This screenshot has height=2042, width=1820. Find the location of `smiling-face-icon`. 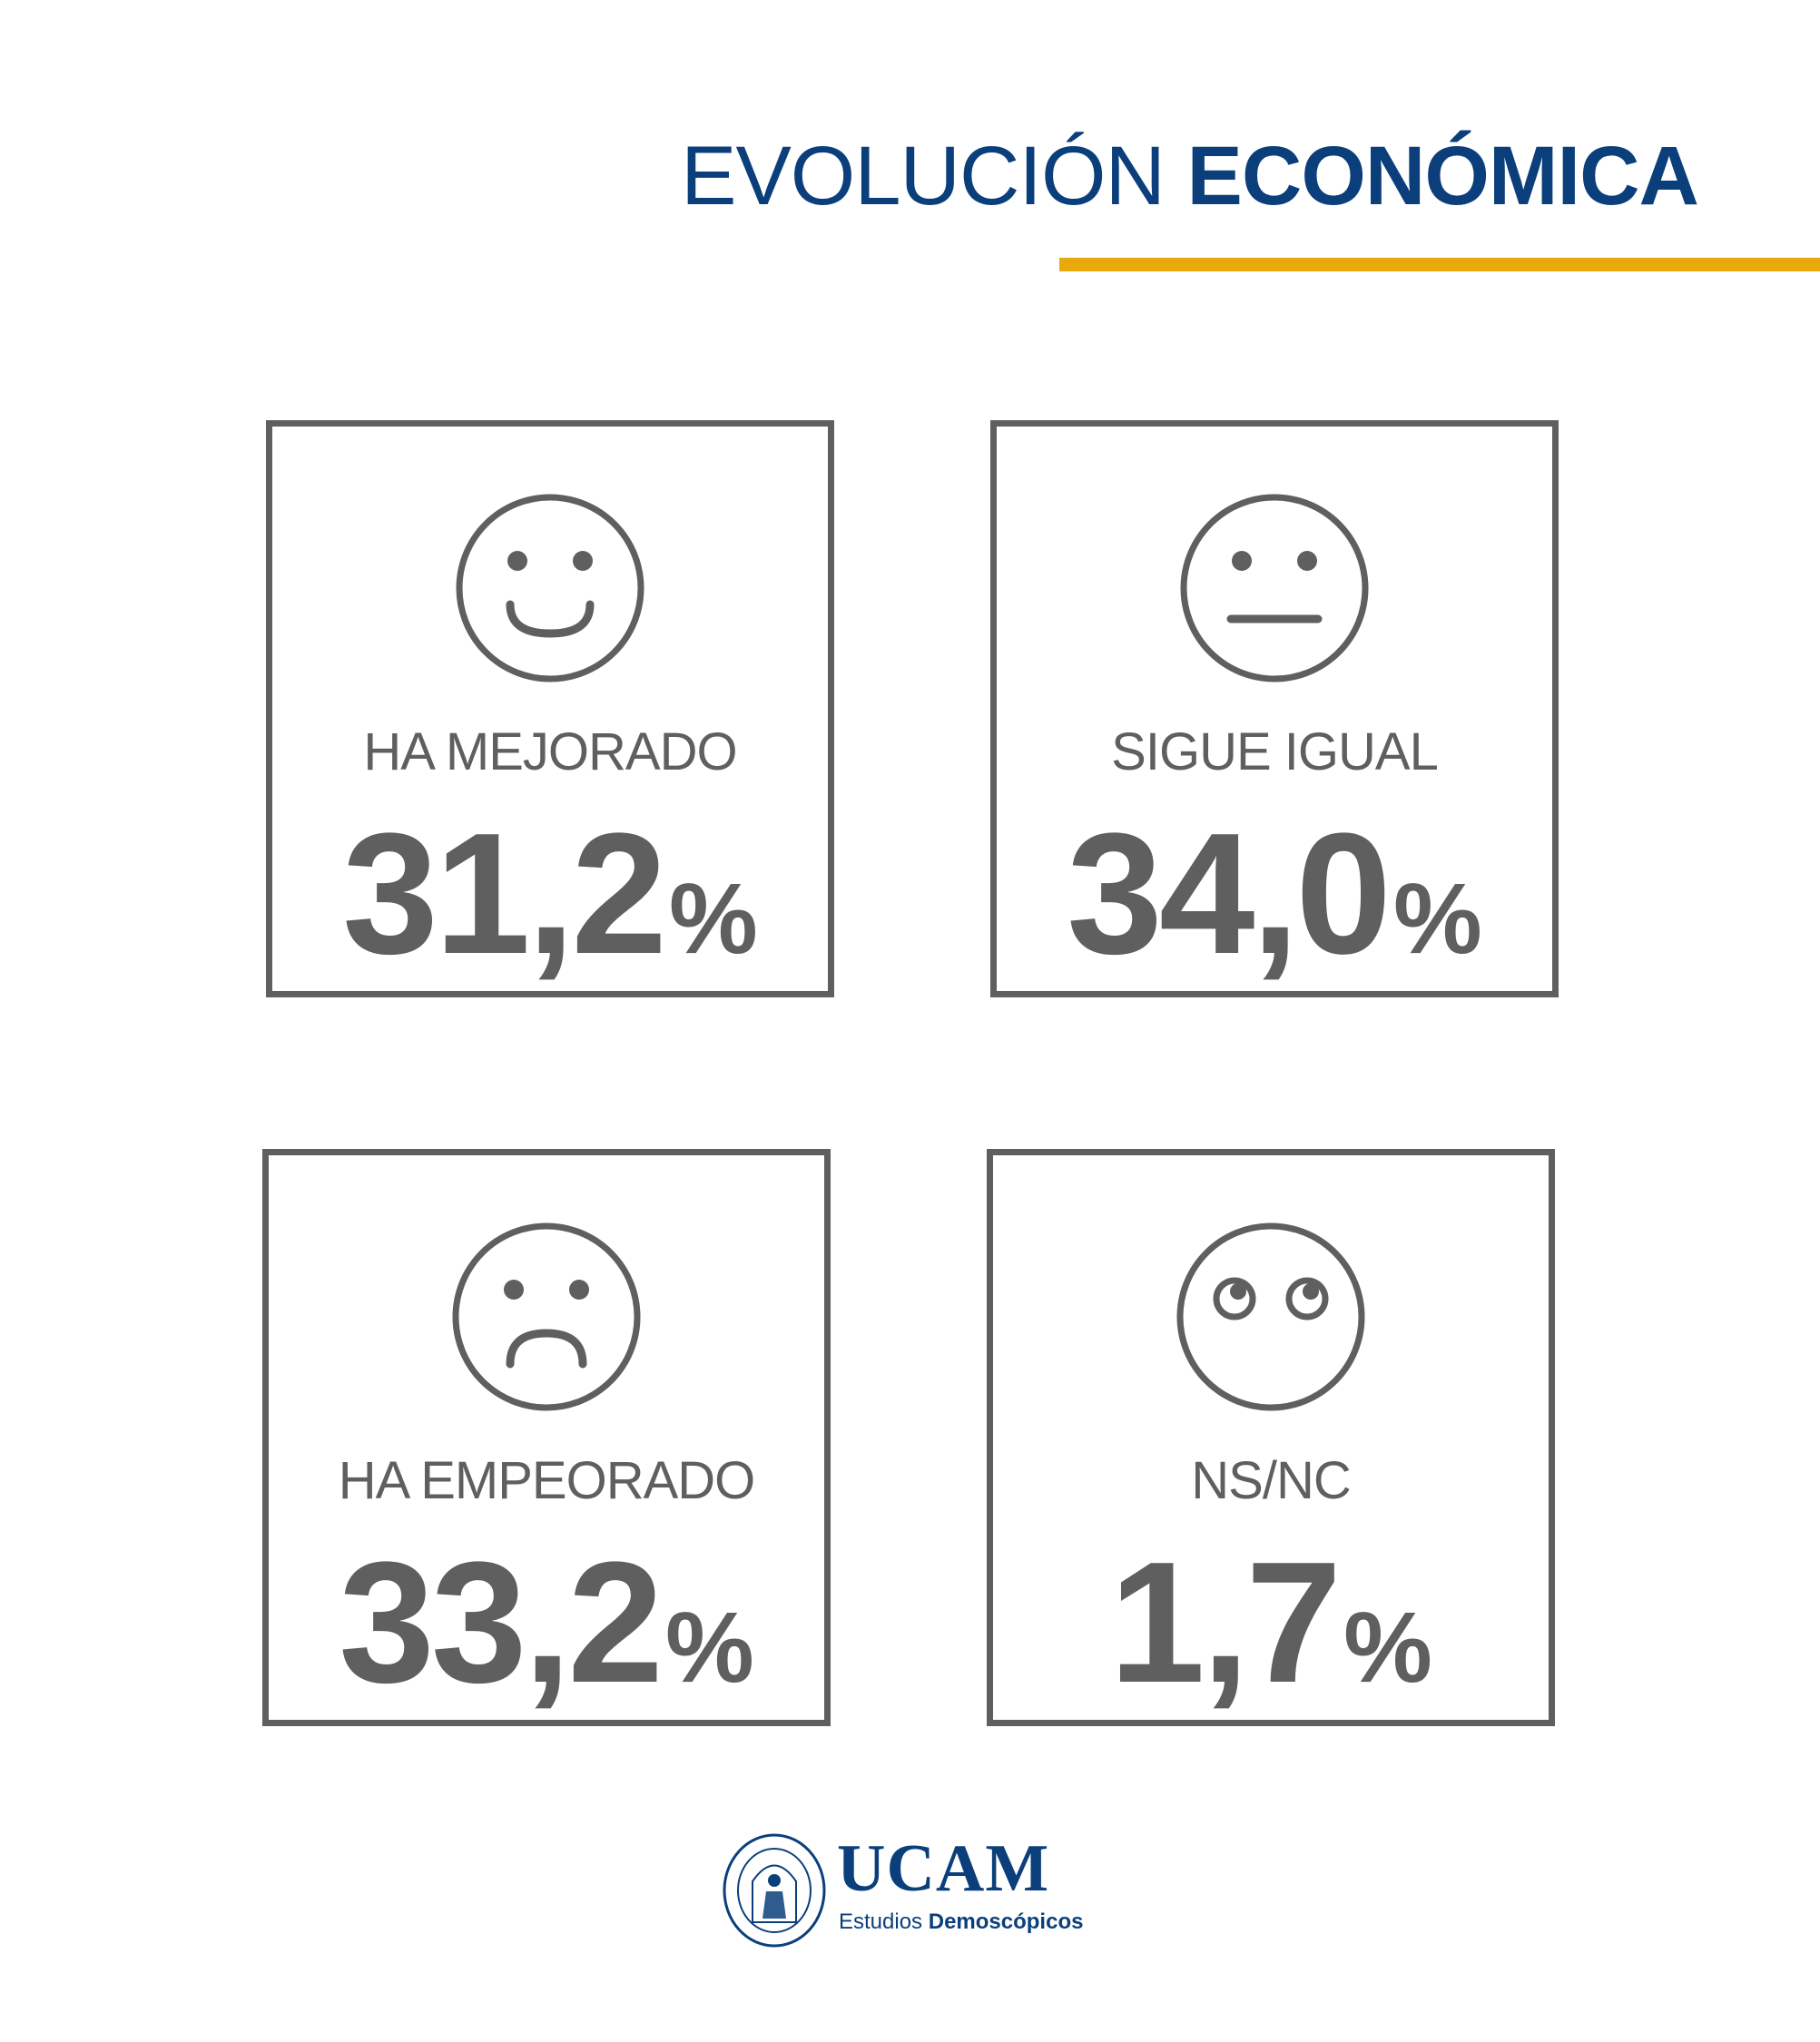

smiling-face-icon is located at coordinates (550, 588).